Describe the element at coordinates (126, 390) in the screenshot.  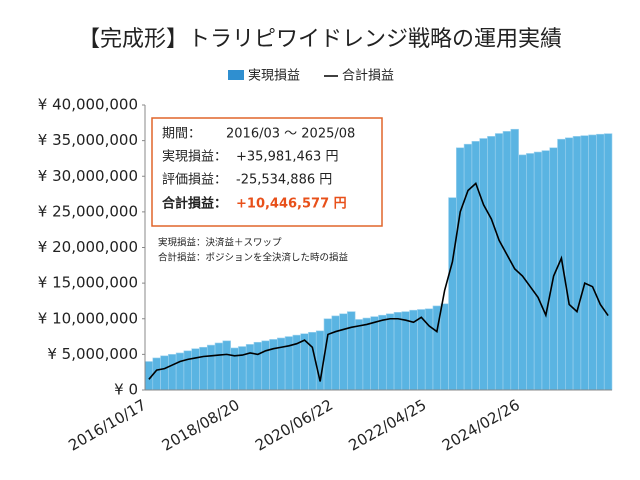
I see `y-tick-label: ¥ 0` at that location.